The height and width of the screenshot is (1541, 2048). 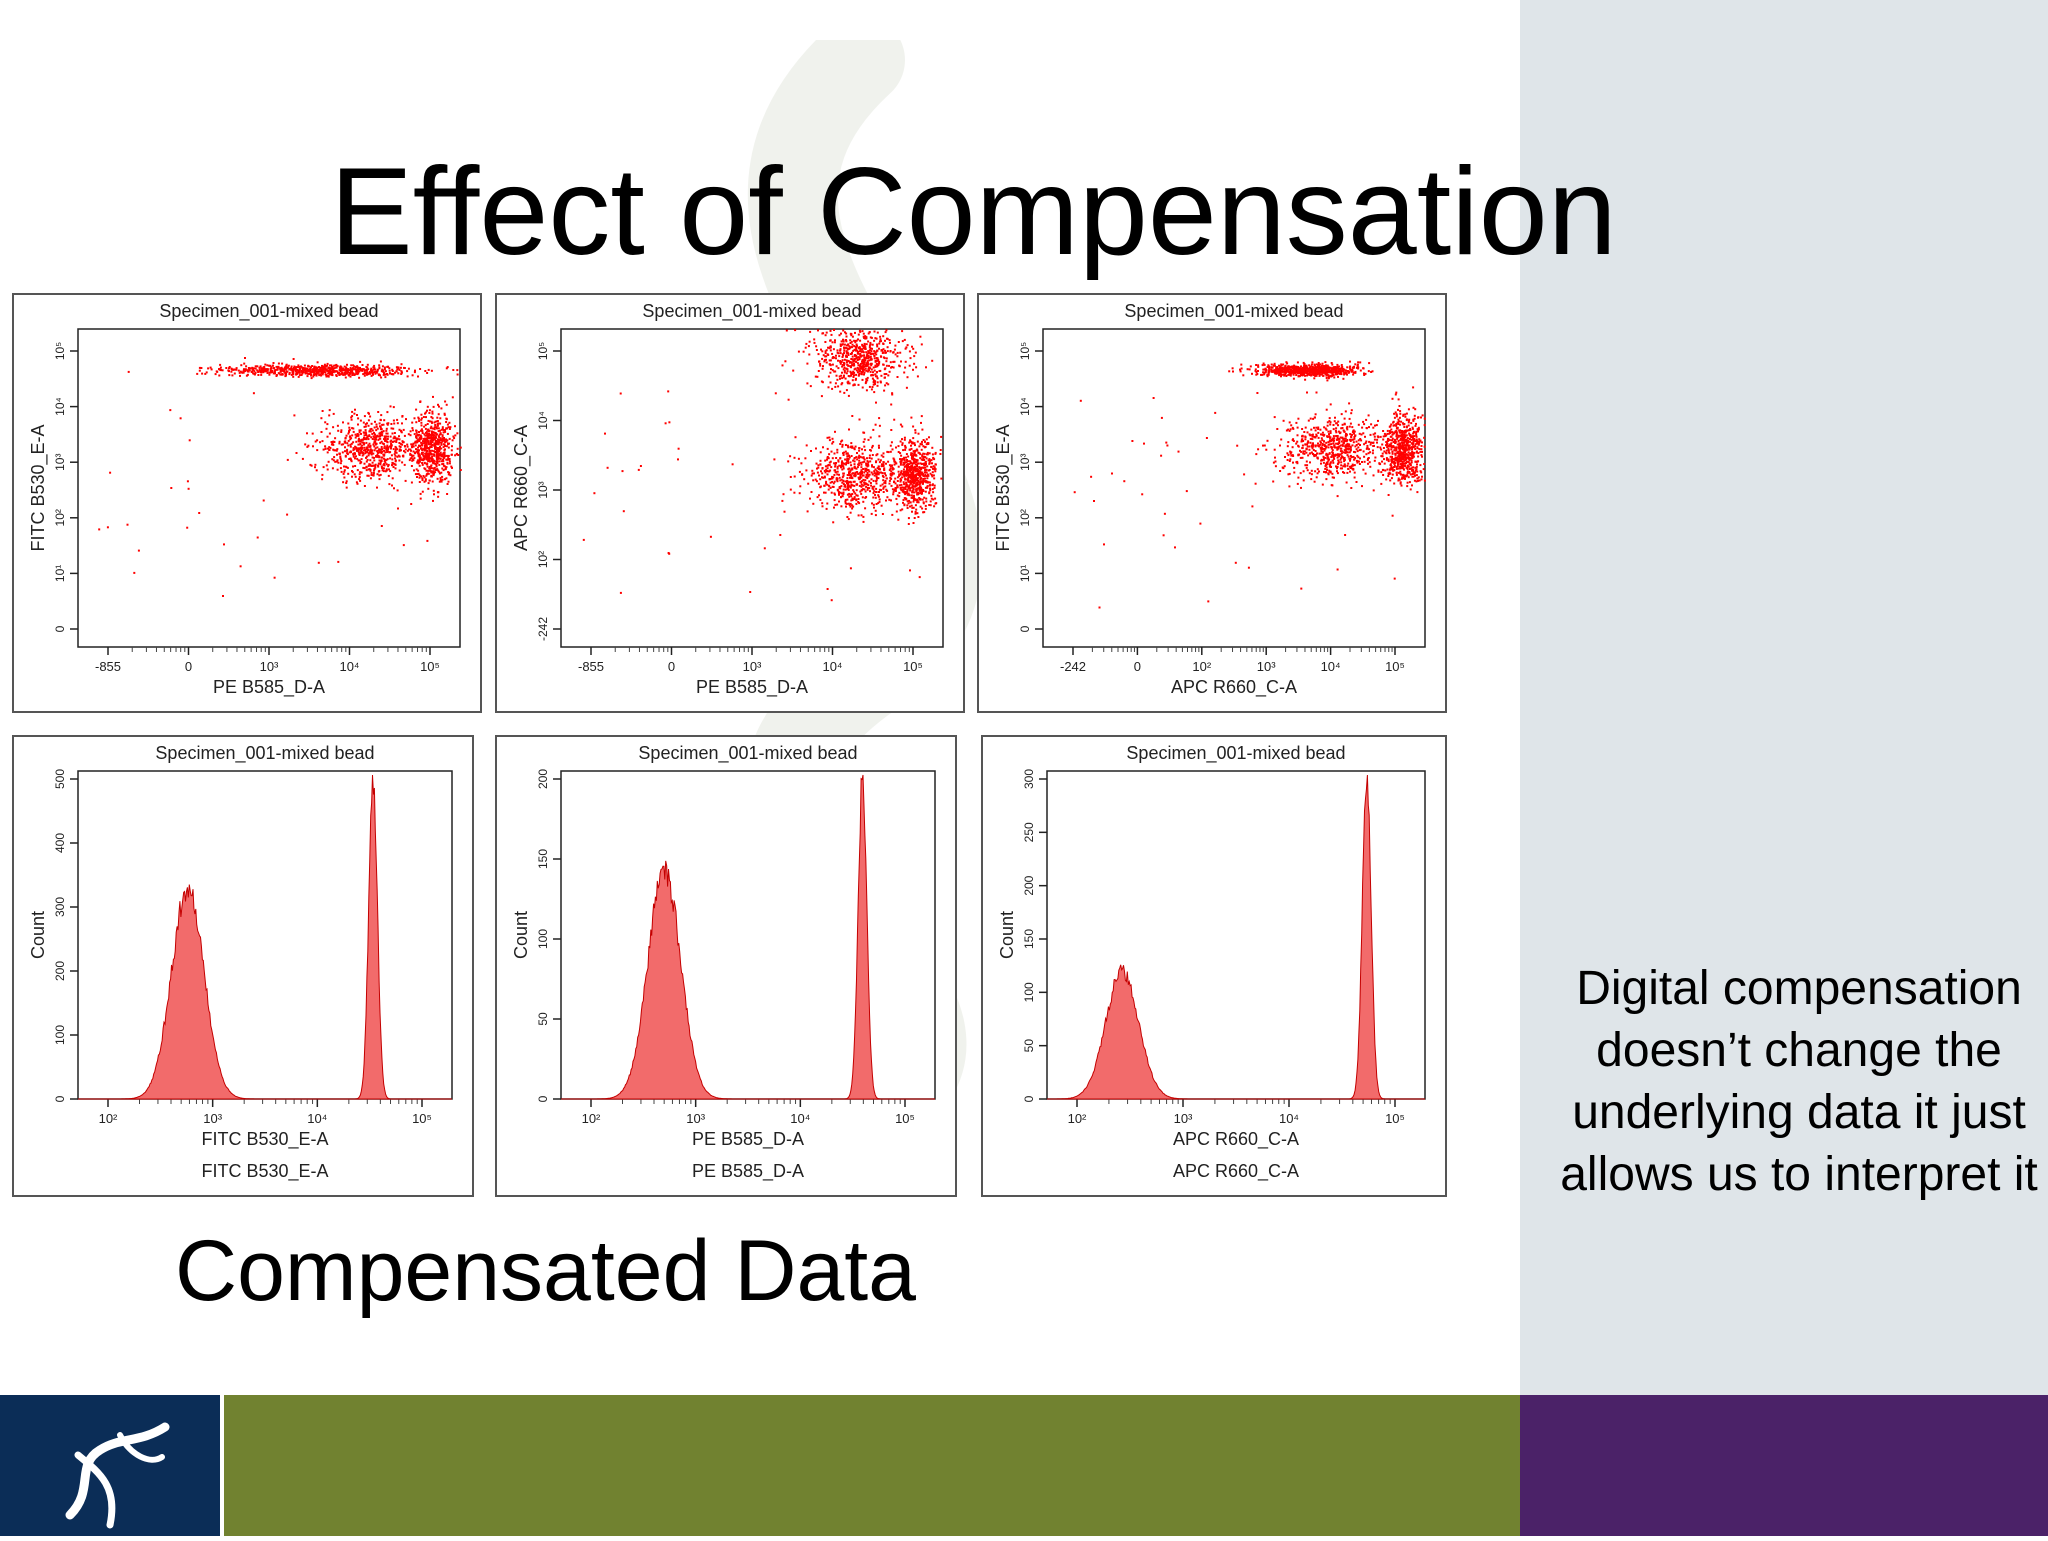 I want to click on y-tick-label-0-0: 0, so click(x=60, y=628).